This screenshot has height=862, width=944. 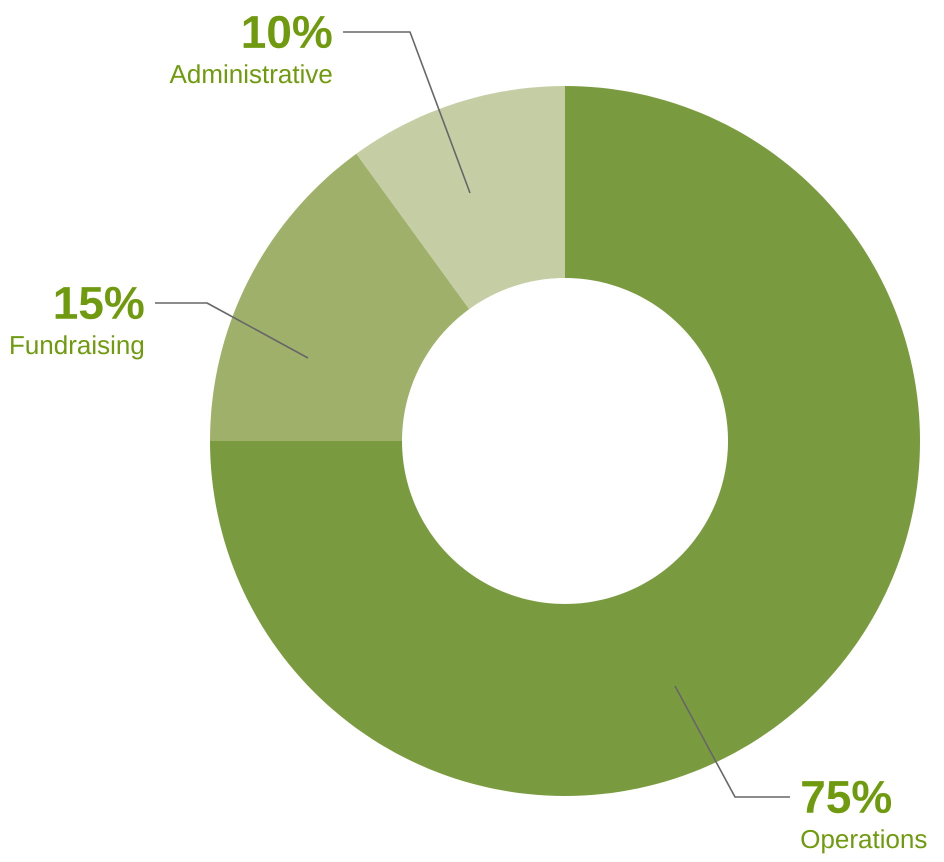 What do you see at coordinates (251, 74) in the screenshot?
I see `slice-label: Administrative` at bounding box center [251, 74].